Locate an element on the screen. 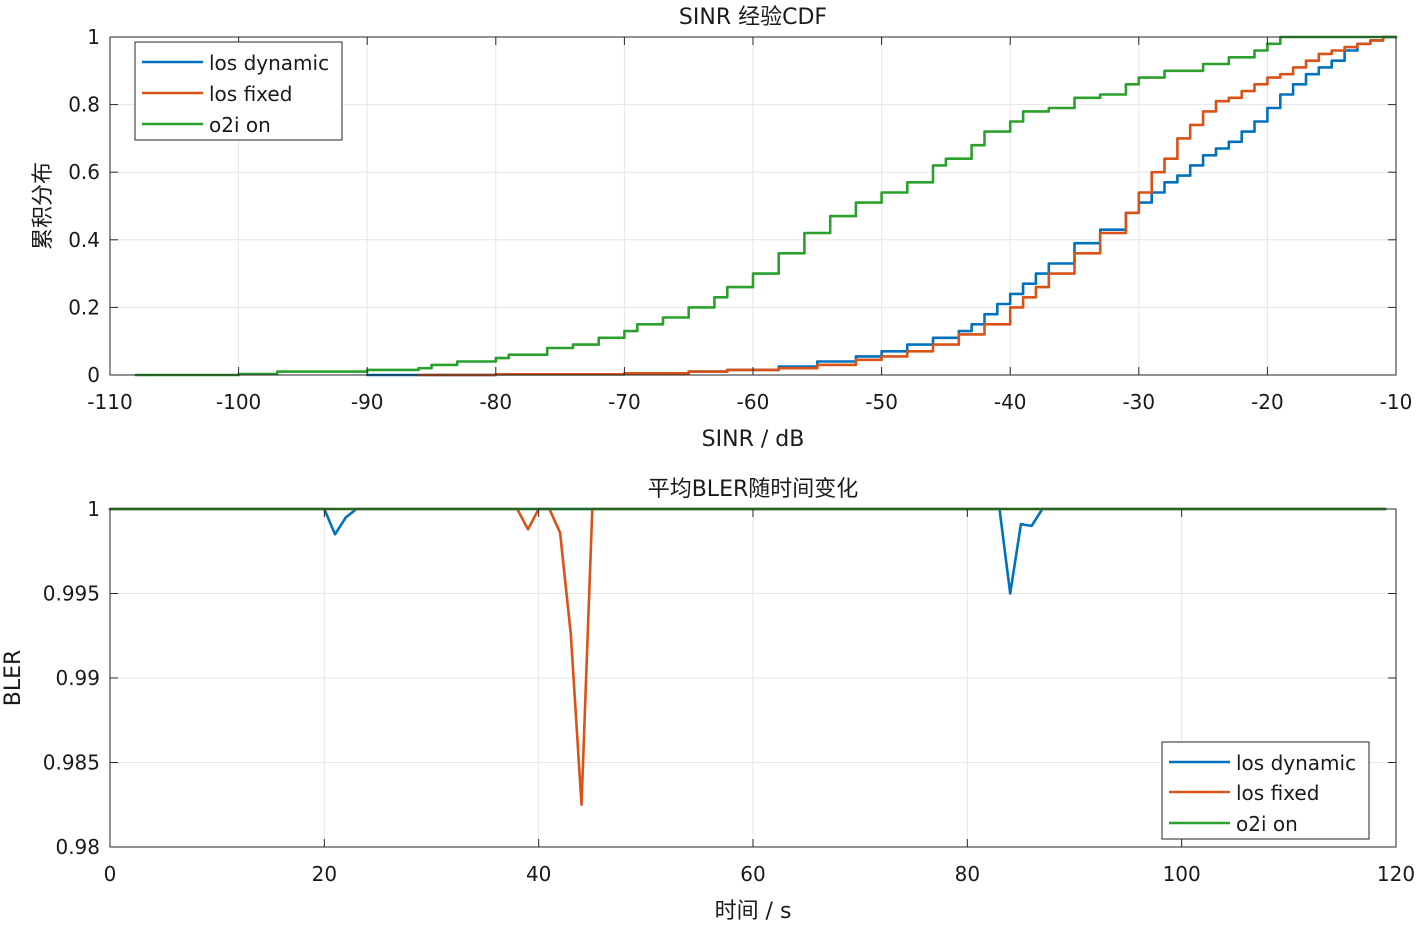 This screenshot has height=926, width=1419. bler-legend-label-los-dynamic: los dynamic is located at coordinates (1296, 763).